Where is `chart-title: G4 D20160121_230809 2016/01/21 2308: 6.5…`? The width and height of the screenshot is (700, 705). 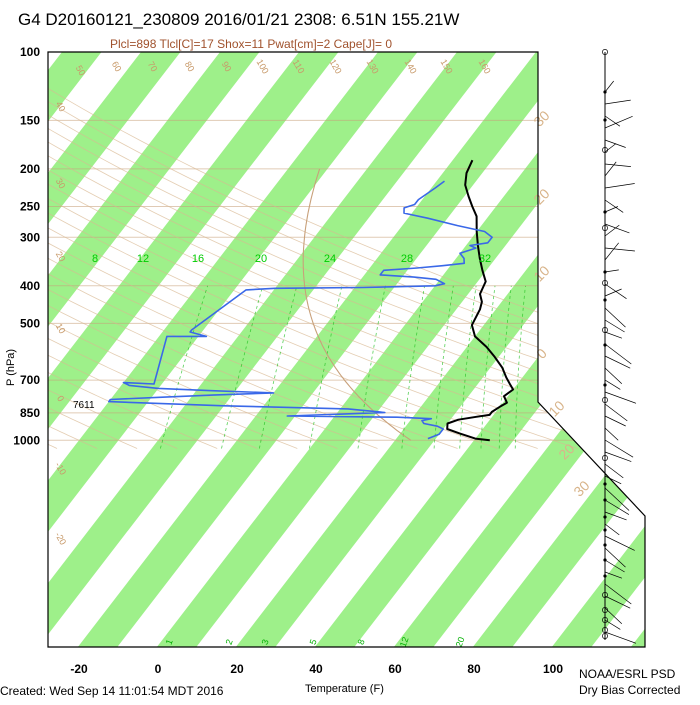 chart-title: G4 D20160121_230809 2016/01/21 2308: 6.5… is located at coordinates (238, 19).